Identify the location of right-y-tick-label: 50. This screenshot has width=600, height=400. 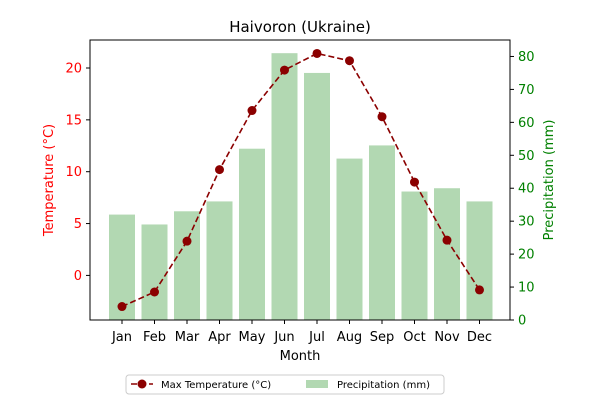
(526, 156).